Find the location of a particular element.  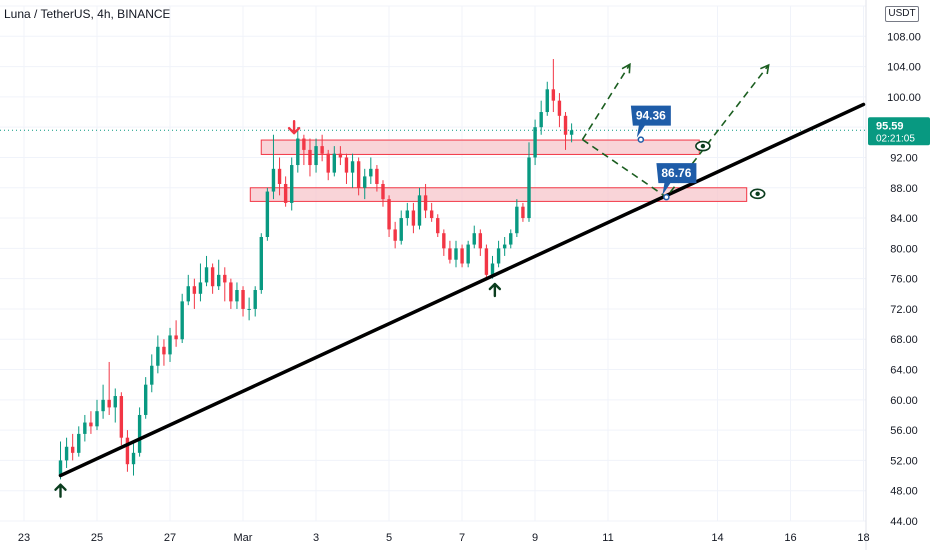

x-tick-label: 14 is located at coordinates (717, 538).